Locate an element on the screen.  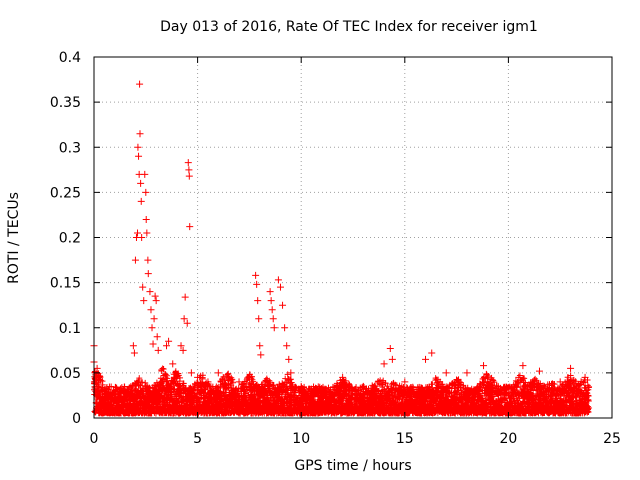
x-tick-label: 20 is located at coordinates (508, 439).